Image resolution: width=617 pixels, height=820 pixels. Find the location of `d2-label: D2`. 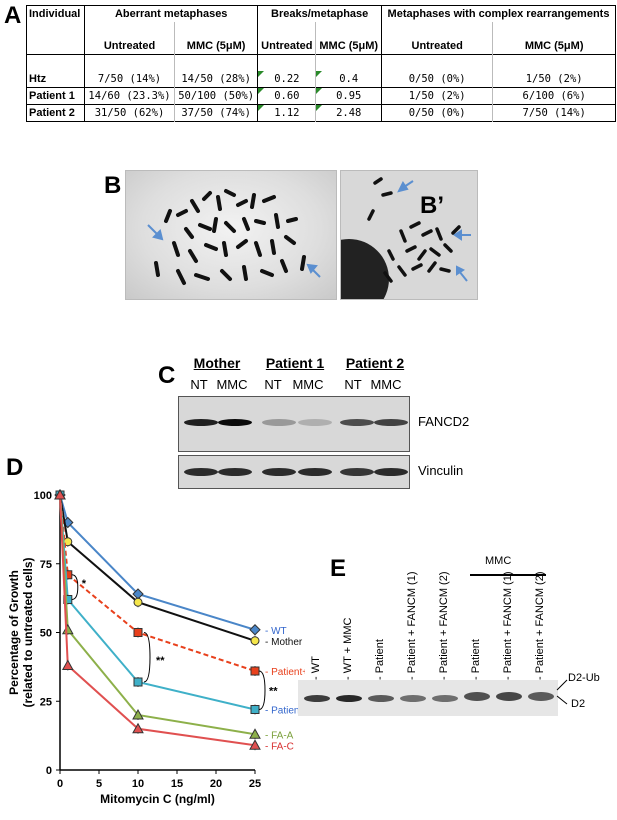

d2-label: D2 is located at coordinates (578, 704).